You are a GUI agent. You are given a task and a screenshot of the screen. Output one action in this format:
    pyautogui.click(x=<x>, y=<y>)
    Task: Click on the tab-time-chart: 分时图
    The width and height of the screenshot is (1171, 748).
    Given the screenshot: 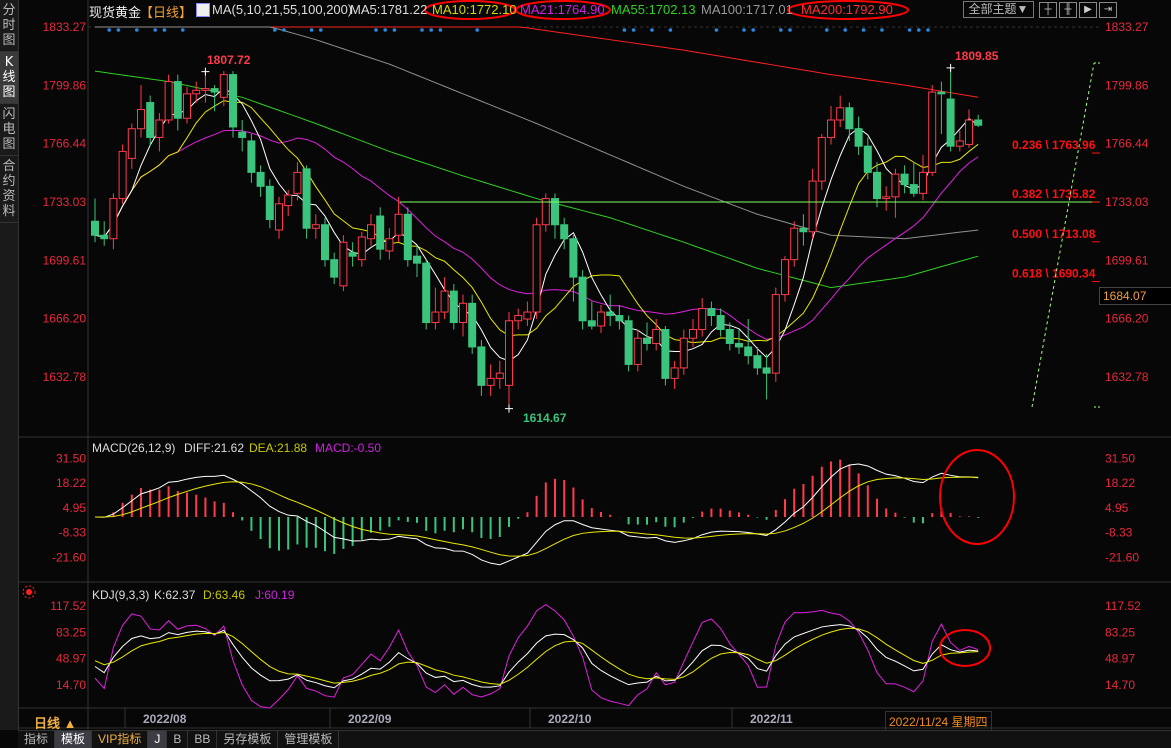 What is the action you would take?
    pyautogui.click(x=9, y=26)
    